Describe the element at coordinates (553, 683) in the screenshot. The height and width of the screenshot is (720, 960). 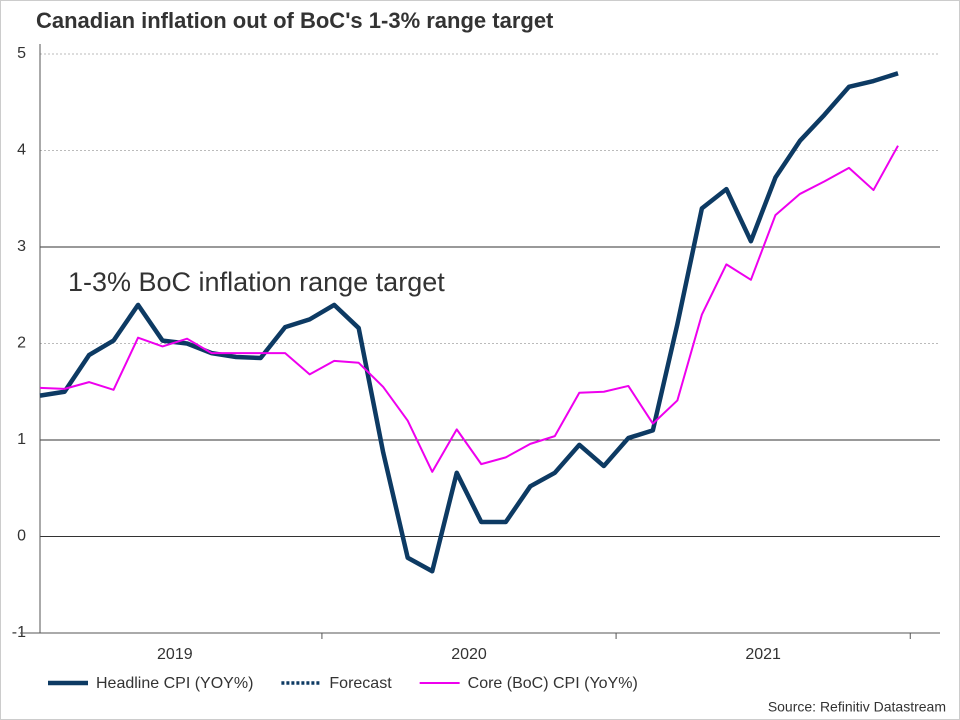
I see `legend-label: Core (BoC) CPI (YoY%)` at that location.